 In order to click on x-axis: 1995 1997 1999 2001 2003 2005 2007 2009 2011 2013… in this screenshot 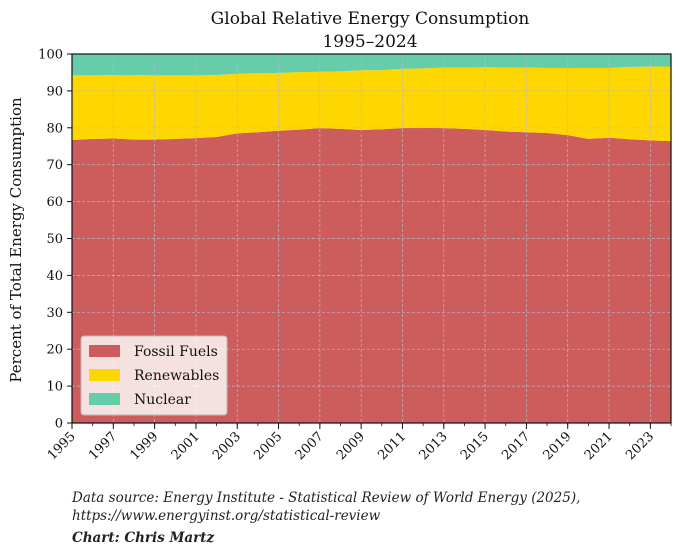, I will do `click(358, 443)`.